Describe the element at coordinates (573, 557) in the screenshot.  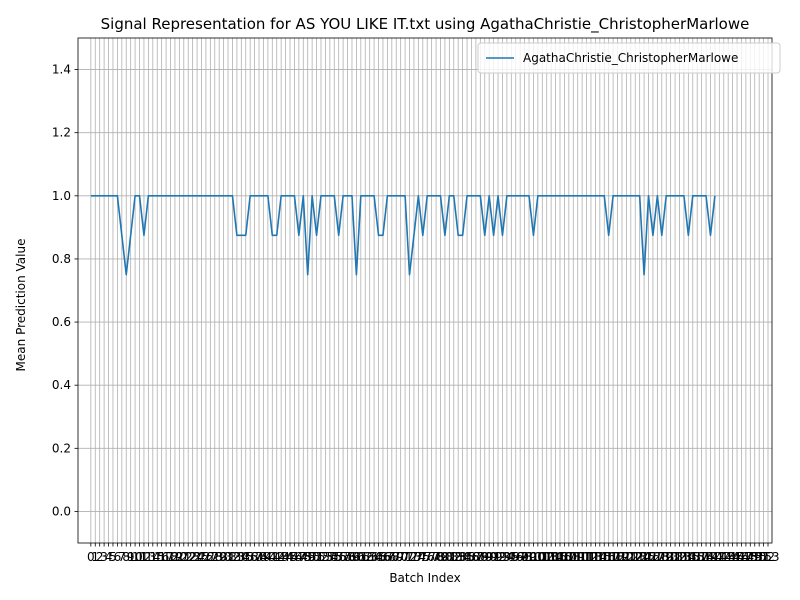
I see `x-tick-label: 109` at that location.